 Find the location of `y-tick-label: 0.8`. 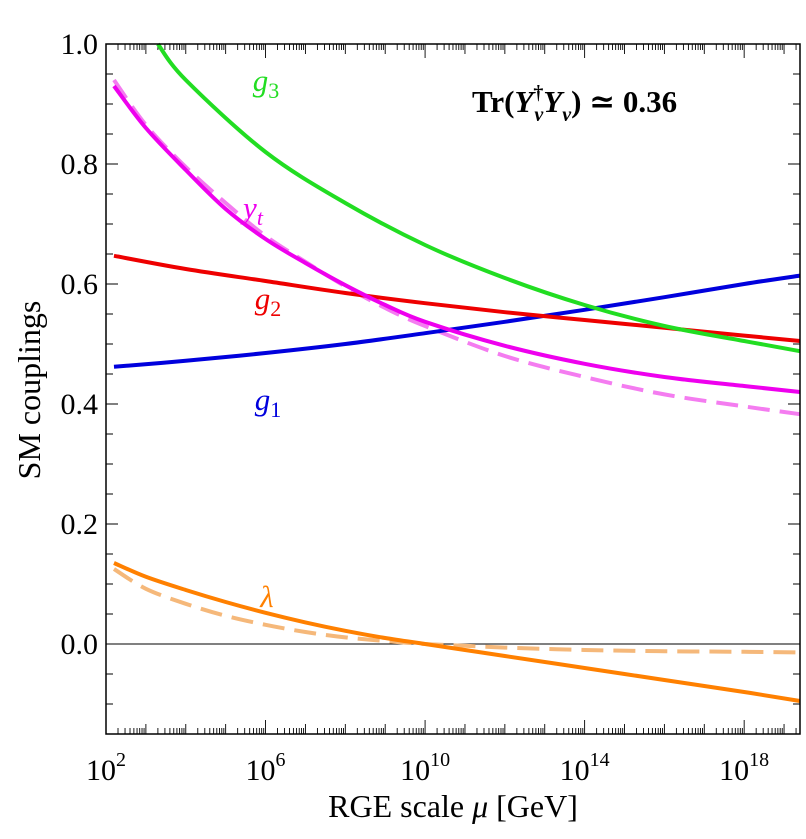

y-tick-label: 0.8 is located at coordinates (80, 164).